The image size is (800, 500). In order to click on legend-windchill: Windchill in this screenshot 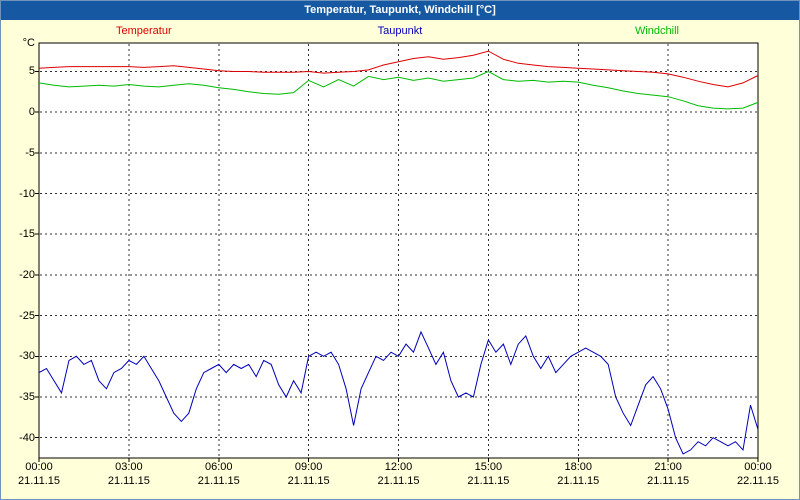, I will do `click(656, 31)`.